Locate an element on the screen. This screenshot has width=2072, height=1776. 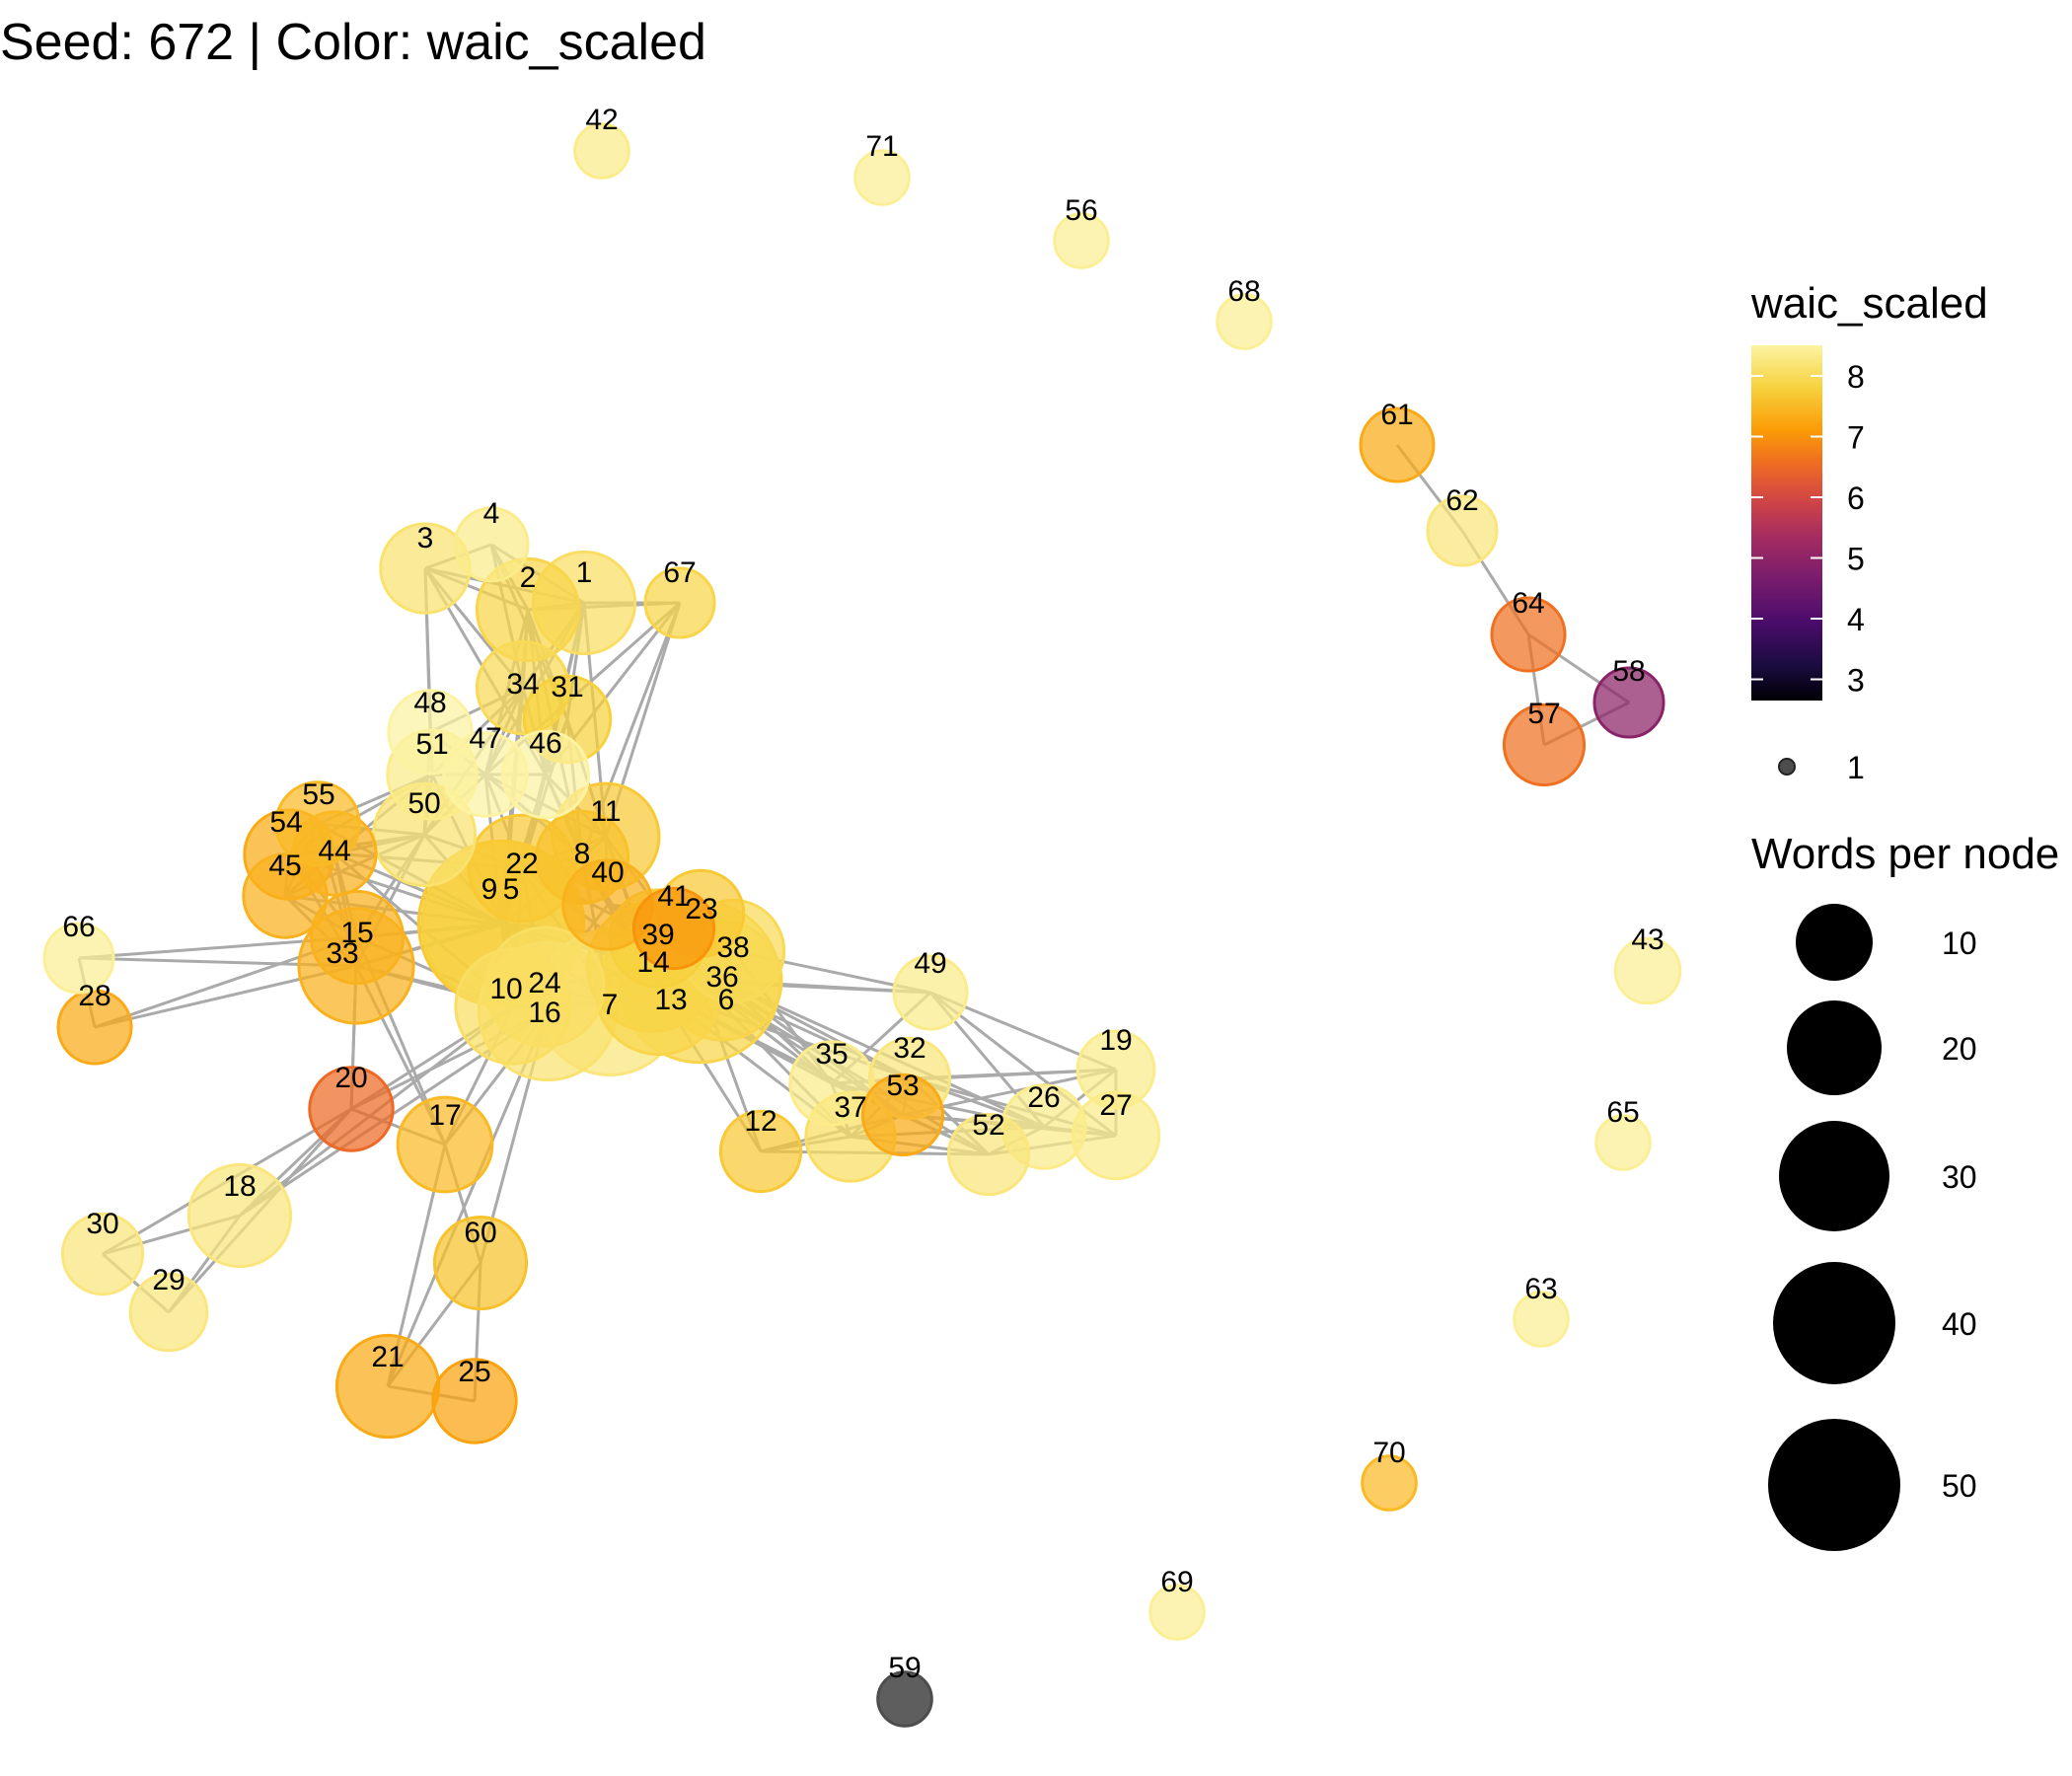
node-label-13: 13 is located at coordinates (670, 1000).